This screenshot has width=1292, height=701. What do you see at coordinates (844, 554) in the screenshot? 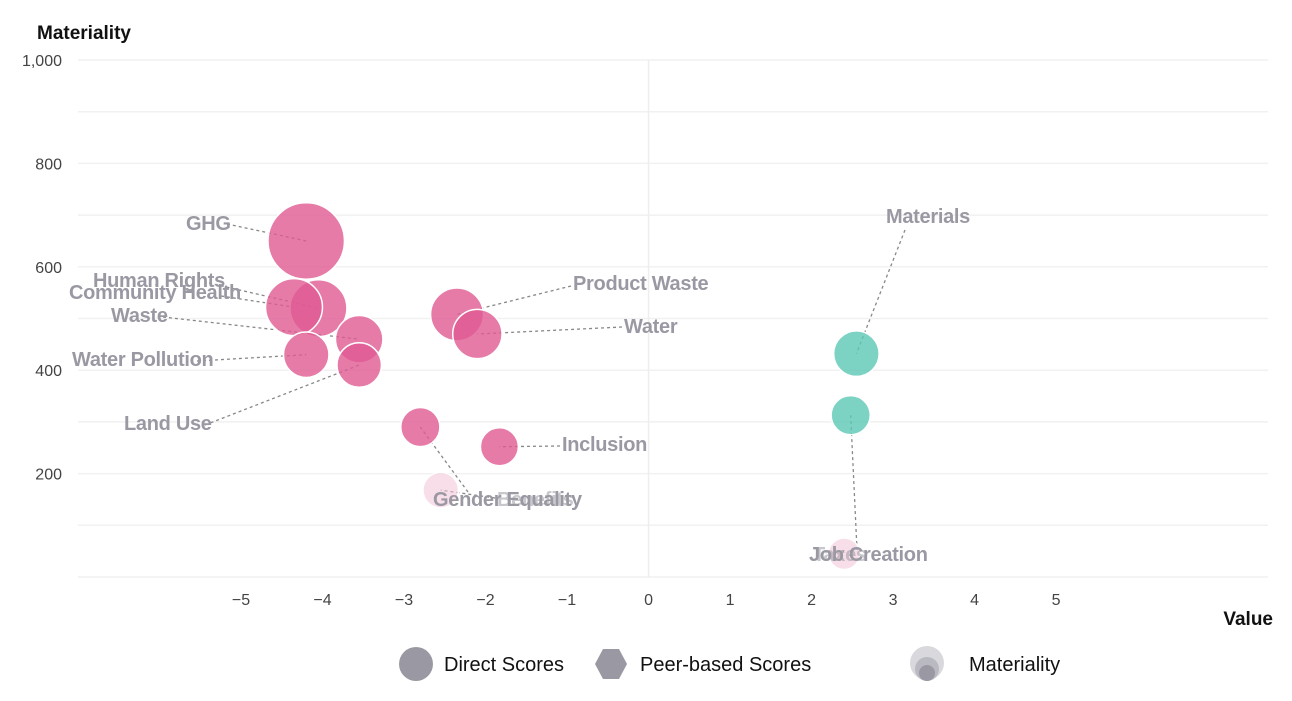
I see `data-point-taxes` at bounding box center [844, 554].